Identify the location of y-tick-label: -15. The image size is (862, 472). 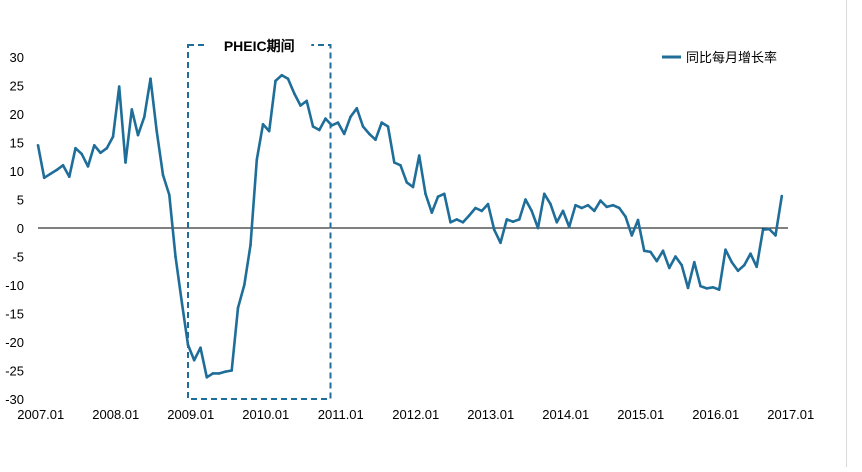
(14, 314).